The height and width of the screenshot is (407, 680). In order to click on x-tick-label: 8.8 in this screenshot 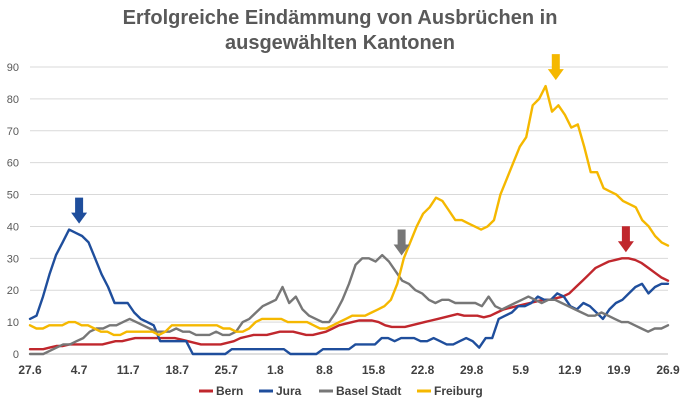, I will do `click(324, 370)`.